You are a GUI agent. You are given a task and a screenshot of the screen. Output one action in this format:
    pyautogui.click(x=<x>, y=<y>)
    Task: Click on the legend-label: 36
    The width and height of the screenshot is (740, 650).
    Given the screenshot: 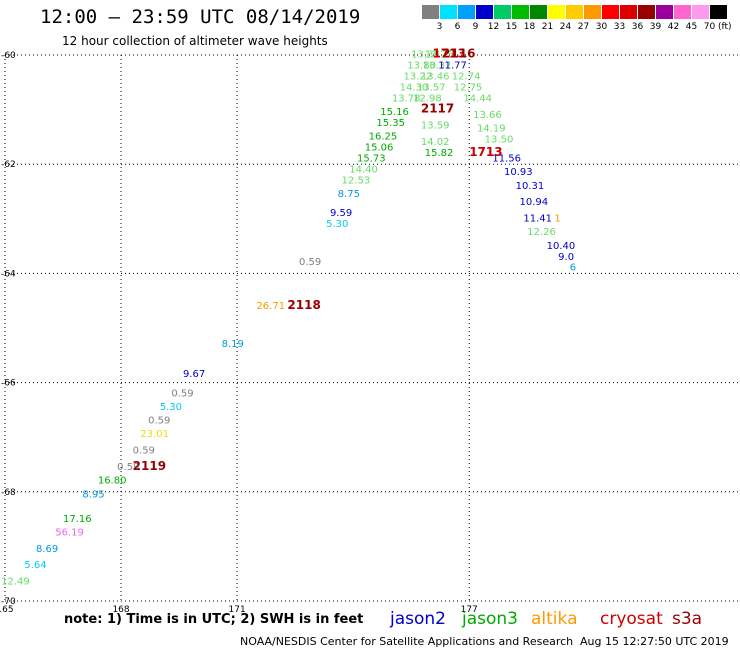 What is the action you would take?
    pyautogui.click(x=637, y=27)
    